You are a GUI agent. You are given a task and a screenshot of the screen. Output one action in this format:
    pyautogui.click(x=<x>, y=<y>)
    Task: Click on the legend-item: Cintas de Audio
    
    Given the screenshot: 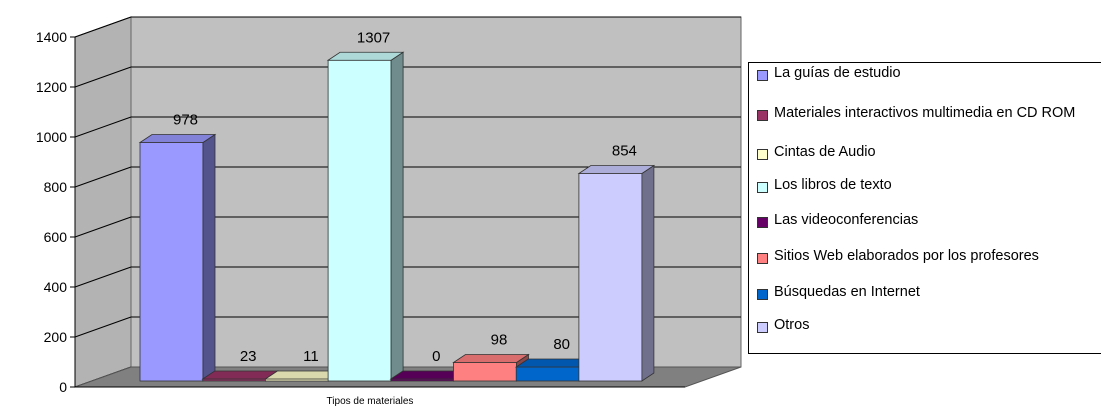 What is the action you would take?
    pyautogui.click(x=816, y=152)
    